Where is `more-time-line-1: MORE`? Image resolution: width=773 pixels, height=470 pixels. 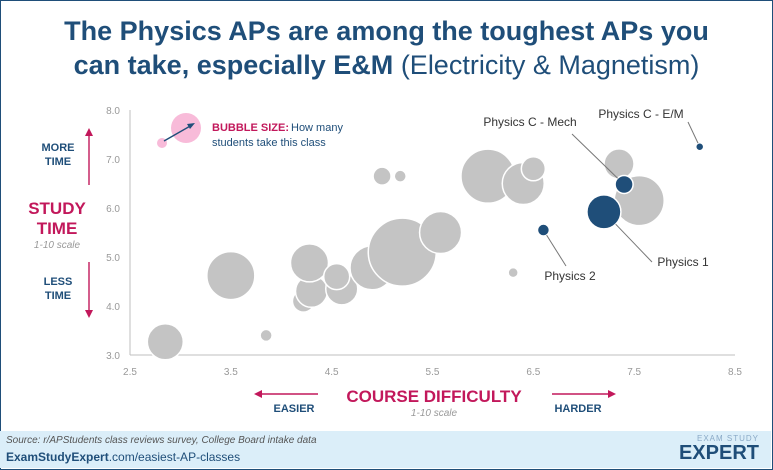
more-time-line-1: MORE is located at coordinates (58, 148).